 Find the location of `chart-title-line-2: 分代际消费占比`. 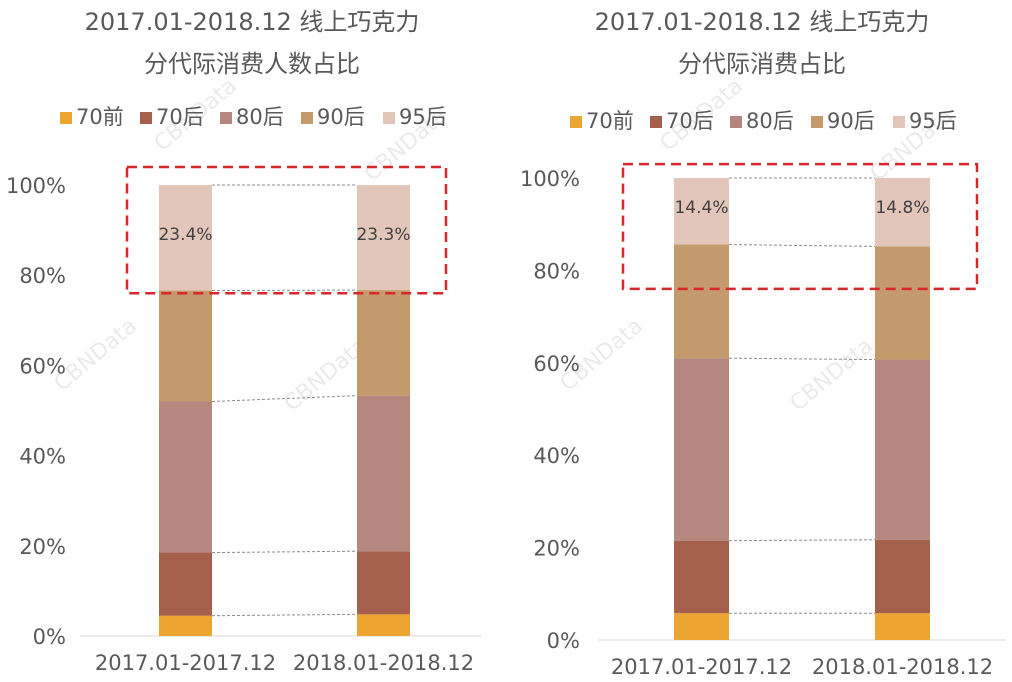

chart-title-line-2: 分代际消费占比 is located at coordinates (762, 64).